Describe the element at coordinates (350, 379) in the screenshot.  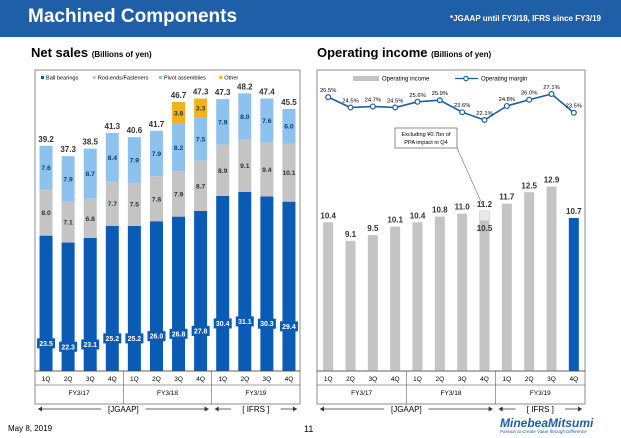
I see `oi-quarter-1: 2Q` at that location.